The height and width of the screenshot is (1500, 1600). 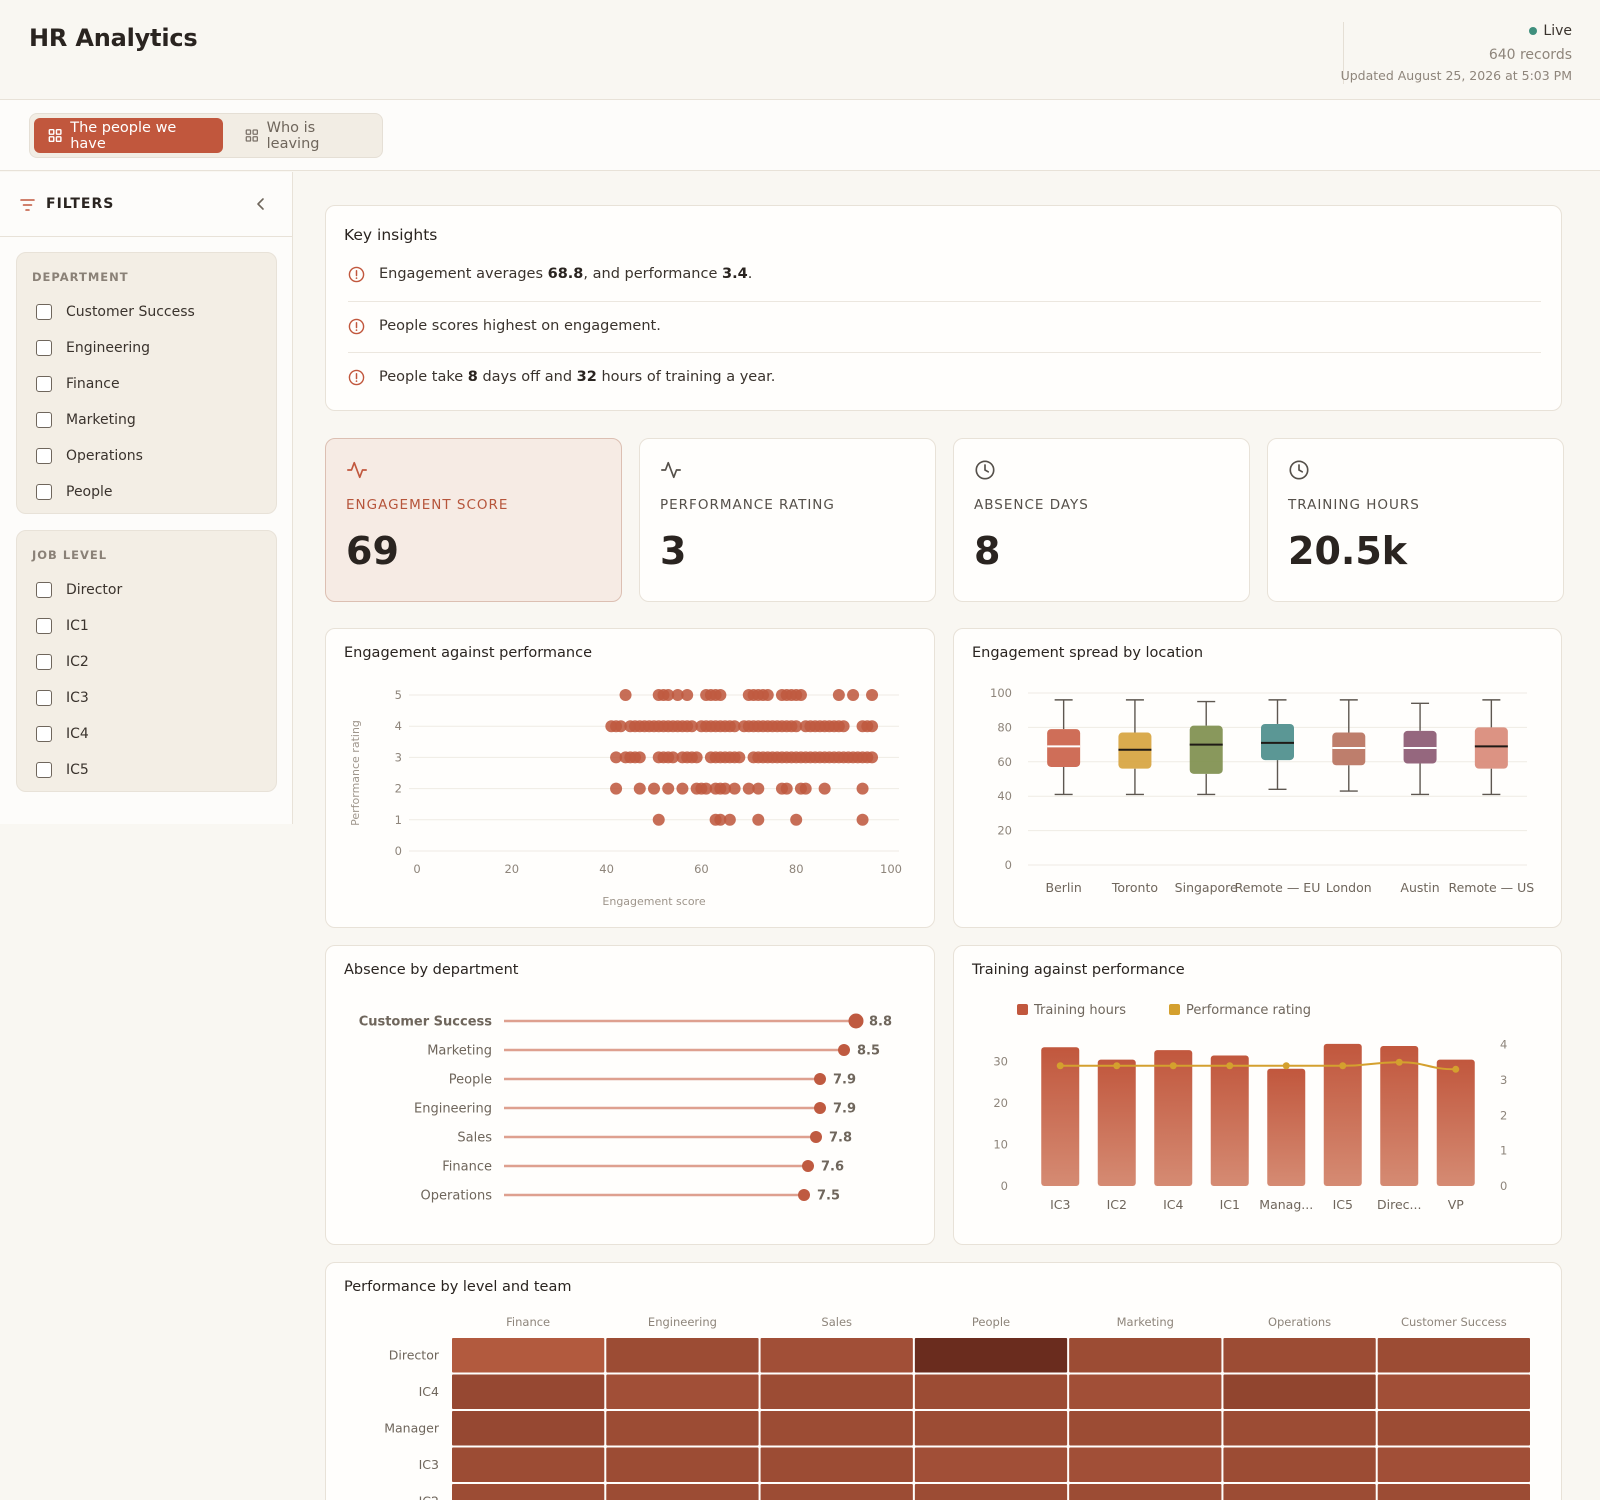 I want to click on value-label: 7.6, so click(x=832, y=1167).